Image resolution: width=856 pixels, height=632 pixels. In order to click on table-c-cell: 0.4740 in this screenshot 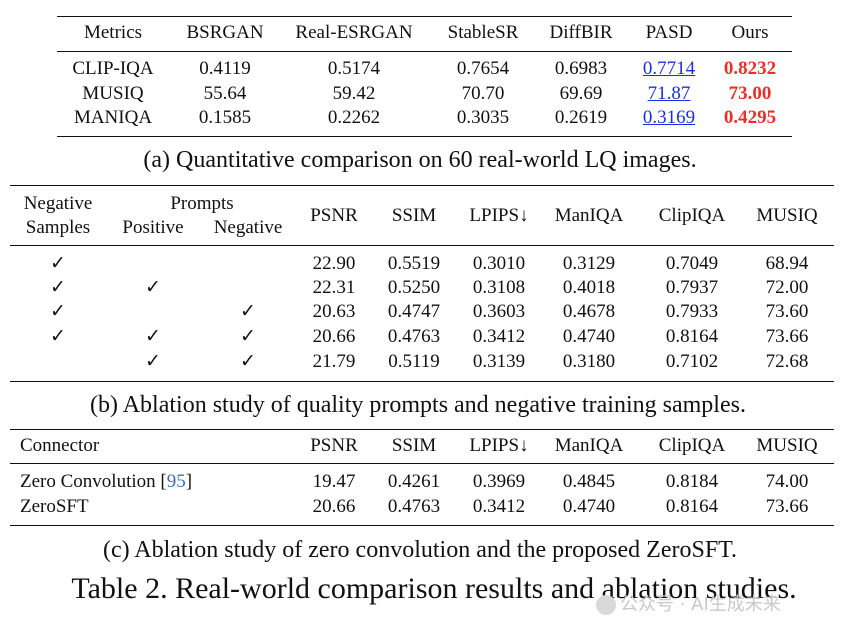, I will do `click(589, 506)`.